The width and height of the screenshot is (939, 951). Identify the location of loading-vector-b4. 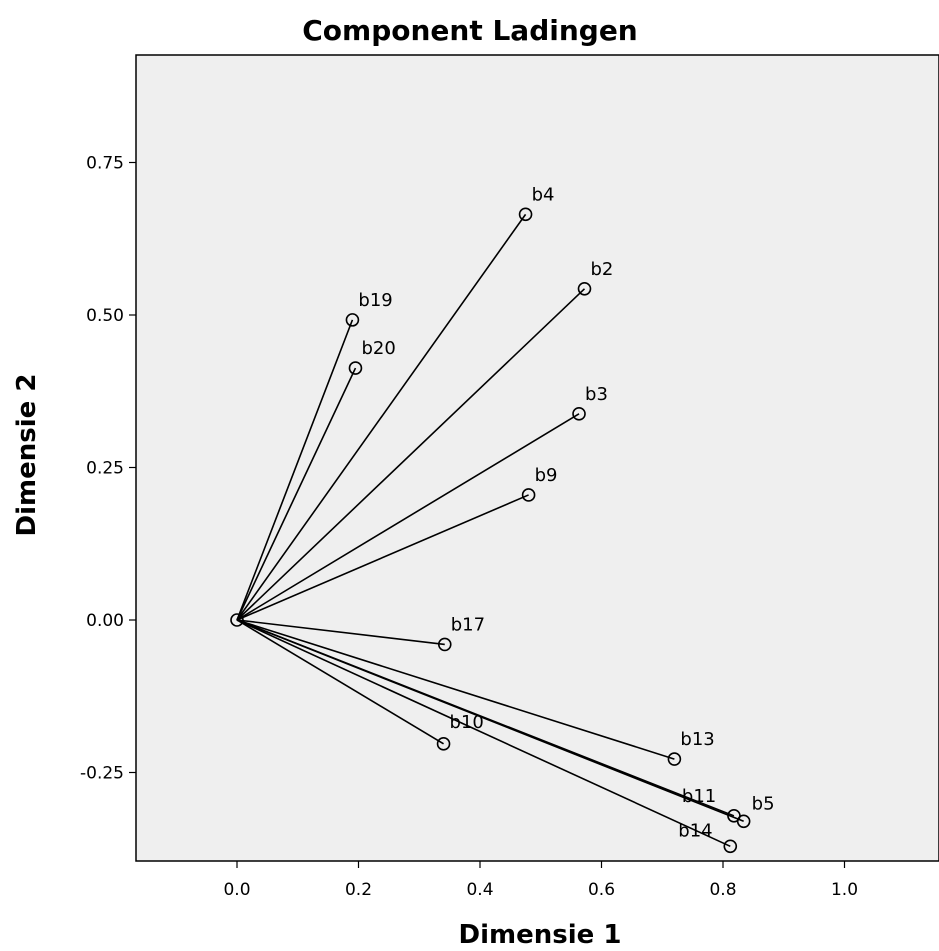
(381, 417).